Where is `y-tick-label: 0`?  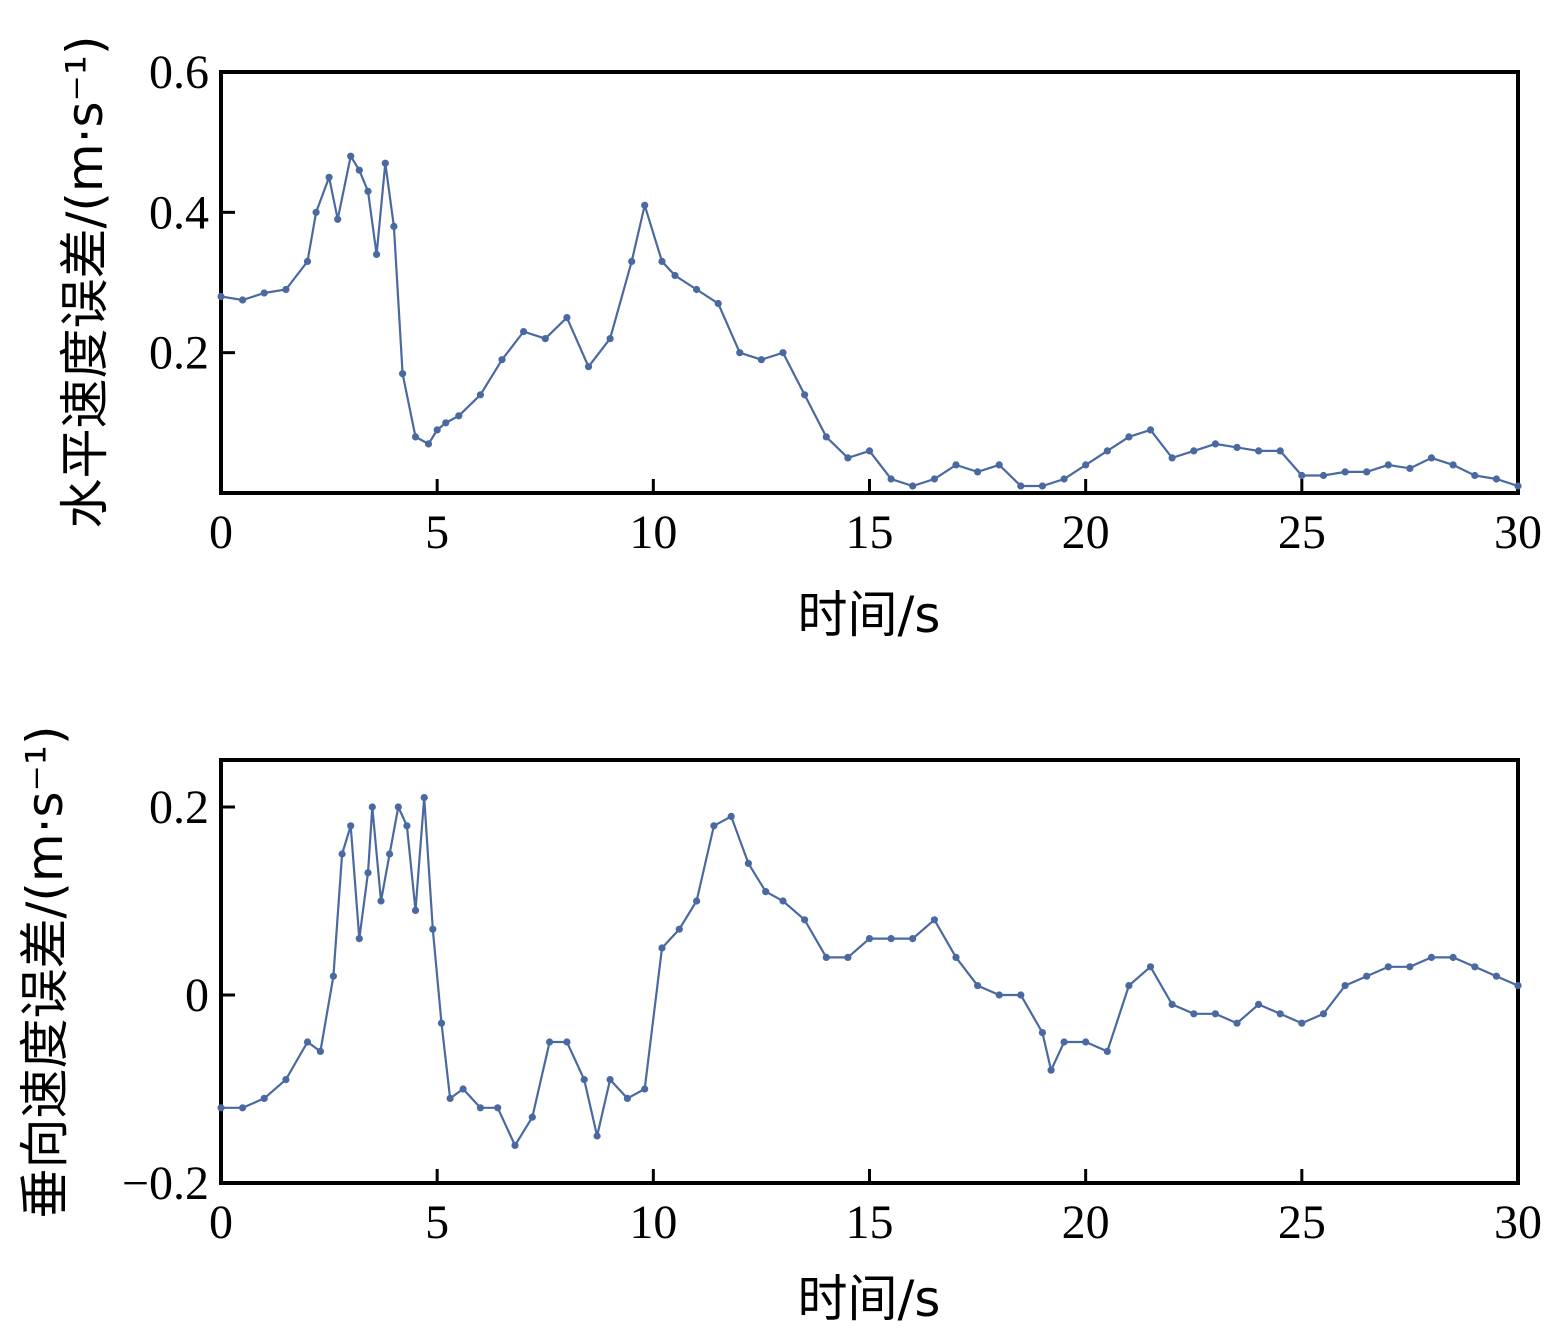
y-tick-label: 0 is located at coordinates (197, 995).